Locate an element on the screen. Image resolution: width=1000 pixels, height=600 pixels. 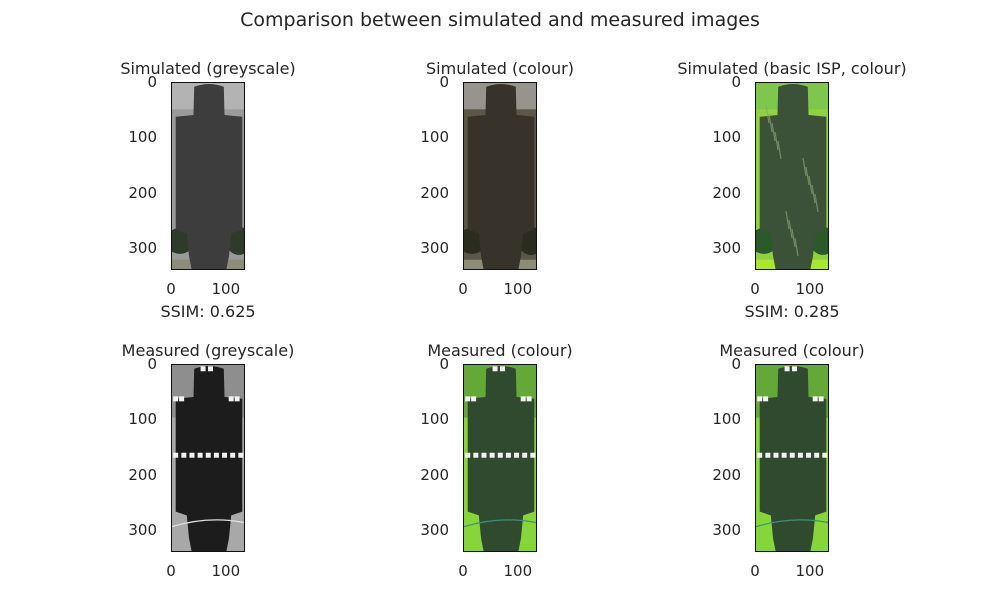
panel-title: Measured (colour) is located at coordinates (500, 350).